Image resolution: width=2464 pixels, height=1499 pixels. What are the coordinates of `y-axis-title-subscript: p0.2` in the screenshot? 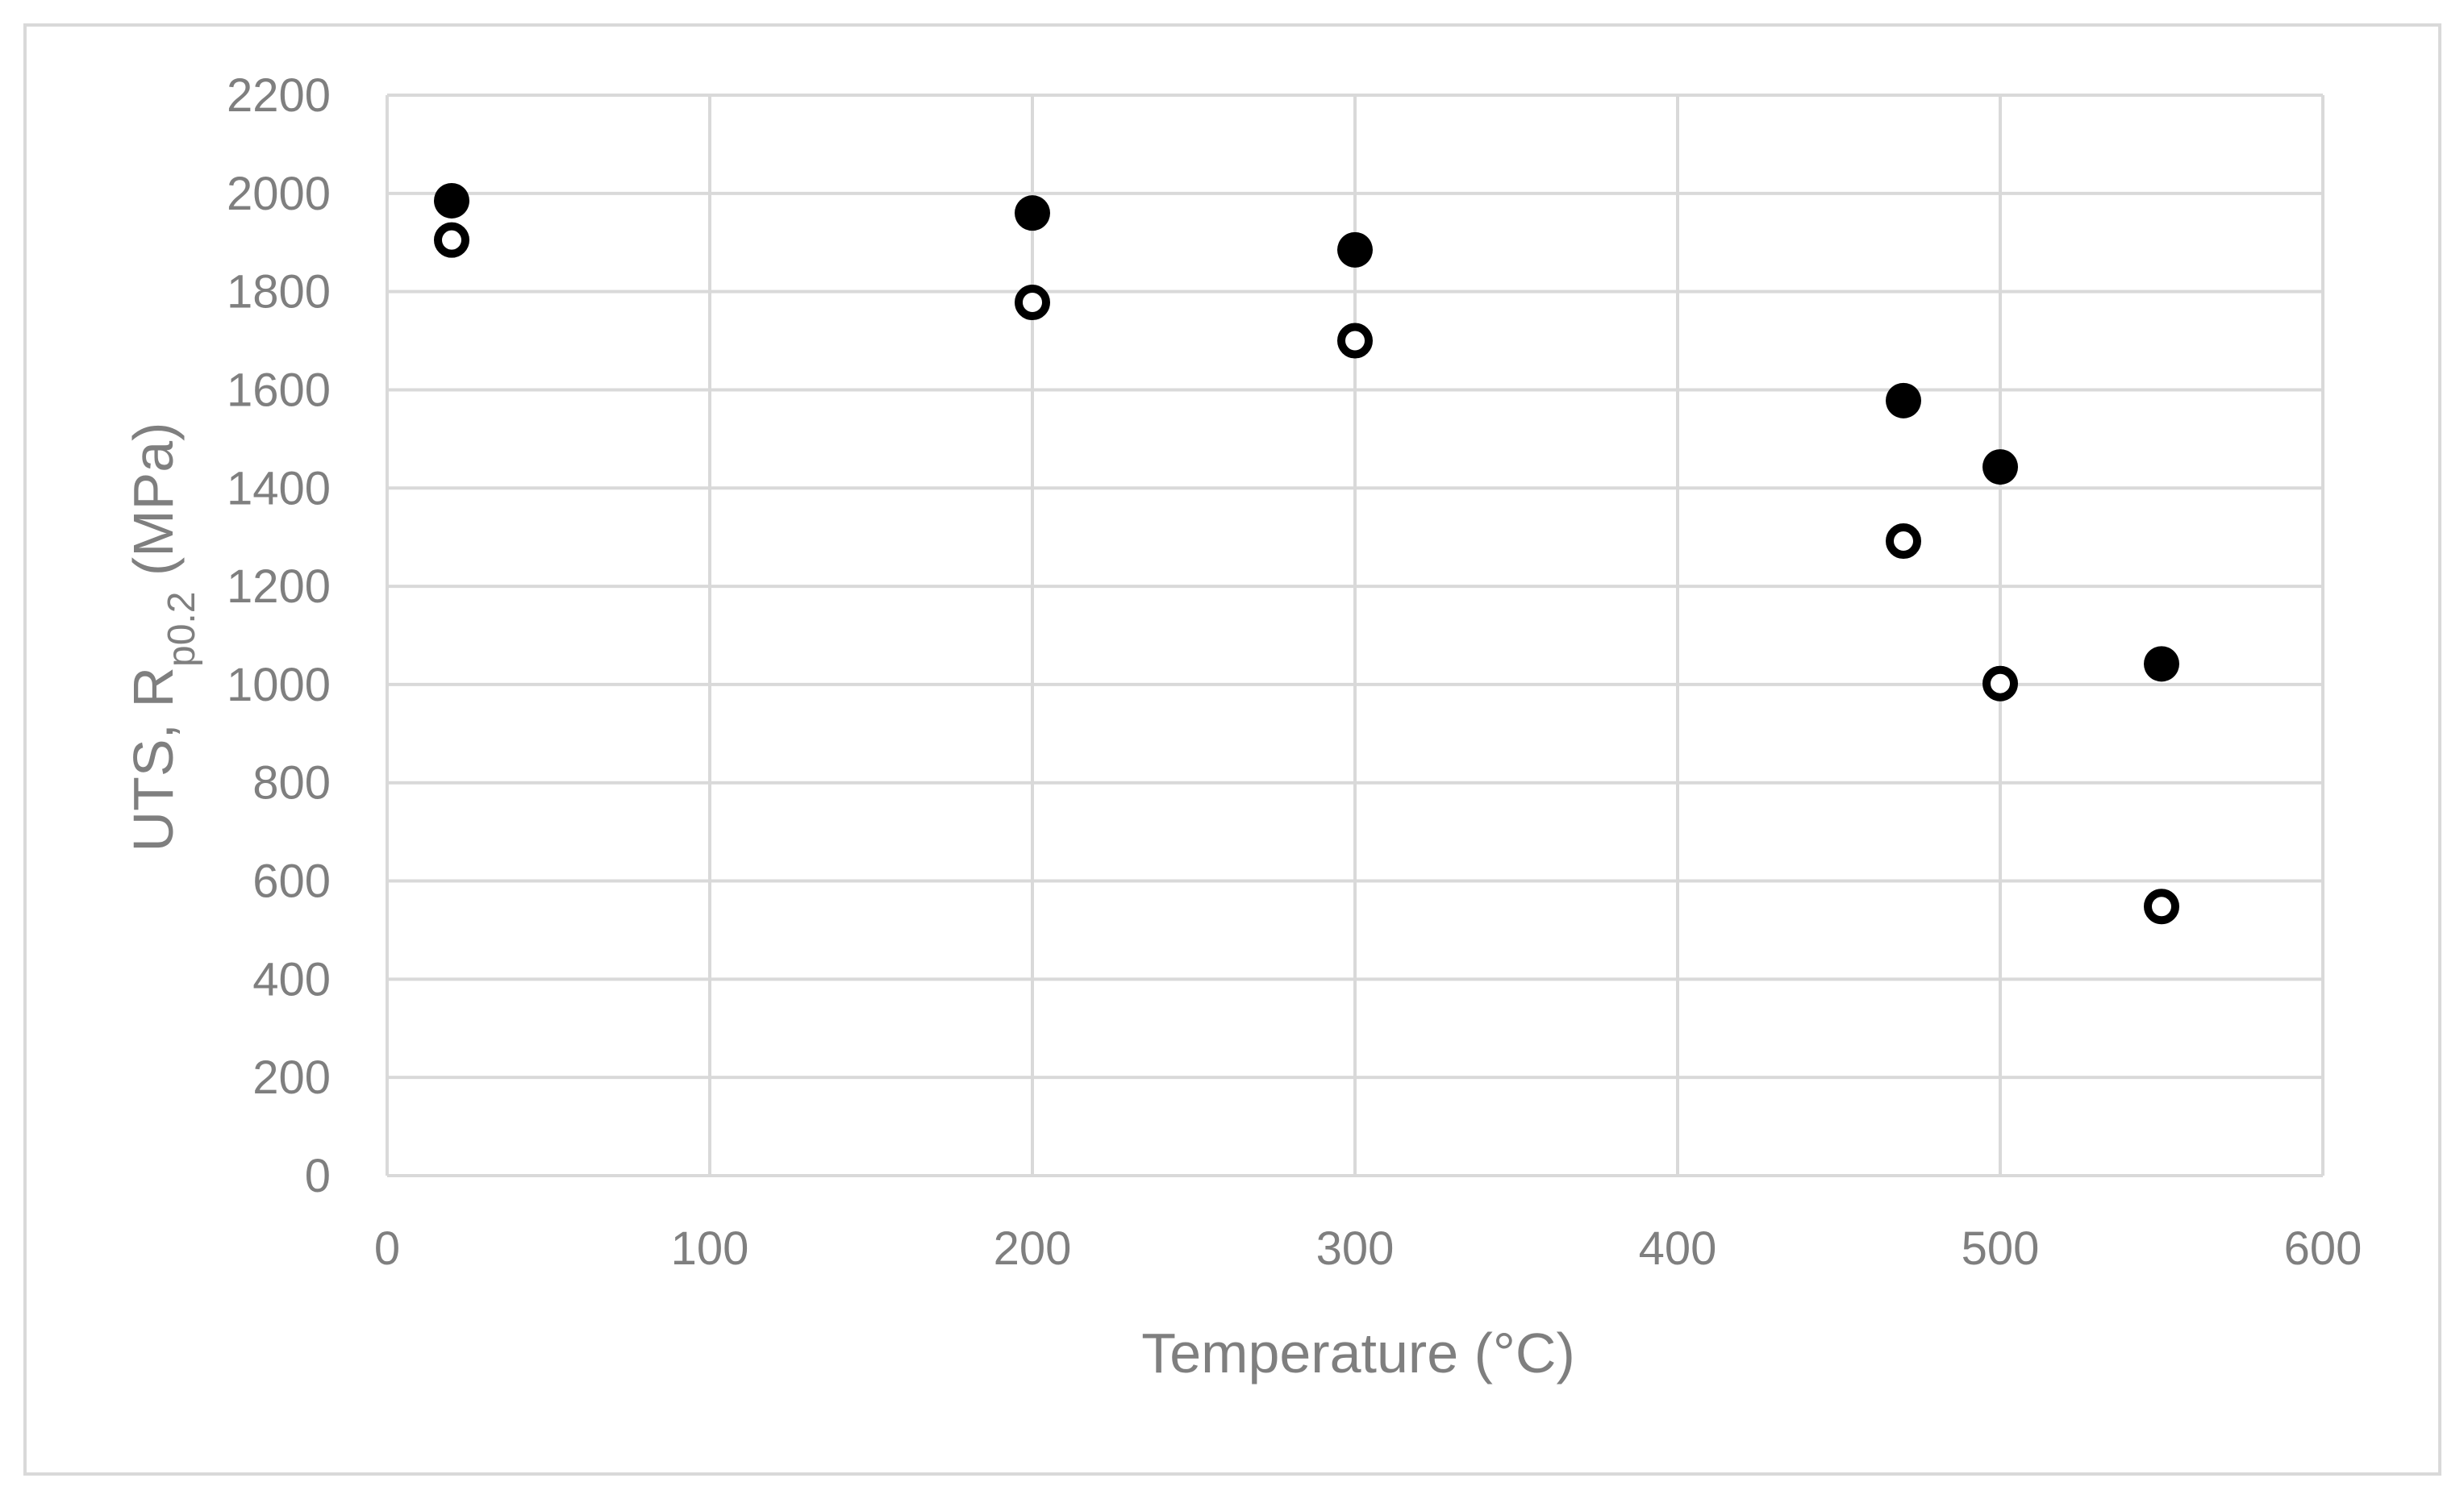 It's located at (182, 629).